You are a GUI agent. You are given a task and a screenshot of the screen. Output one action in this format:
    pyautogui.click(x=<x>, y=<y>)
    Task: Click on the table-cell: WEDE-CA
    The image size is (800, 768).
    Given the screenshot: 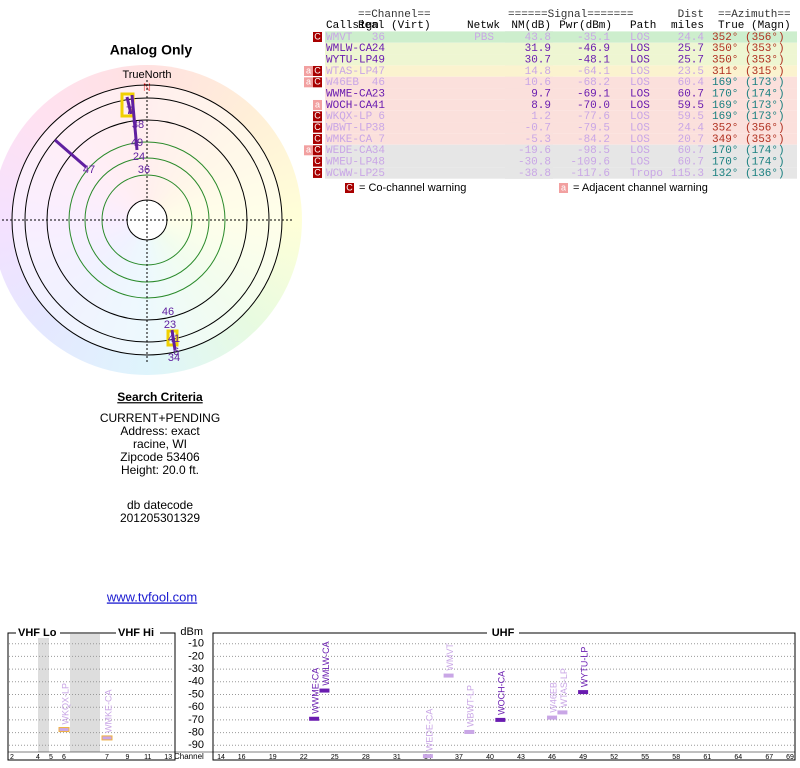 What is the action you would take?
    pyautogui.click(x=349, y=151)
    